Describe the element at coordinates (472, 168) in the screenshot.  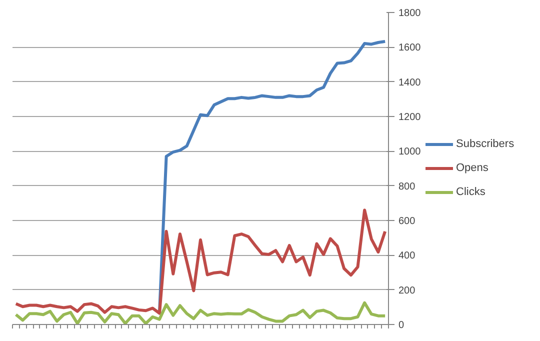
I see `legend-label: Opens` at that location.